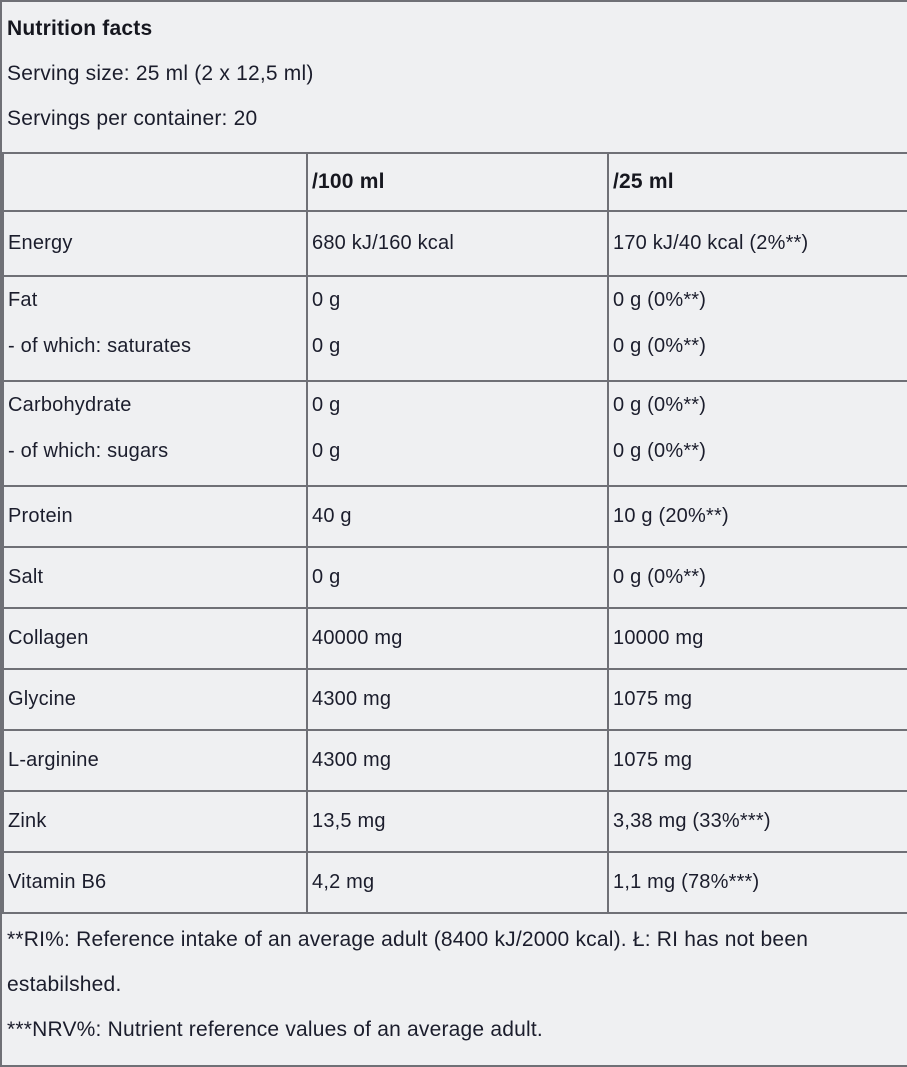 The image size is (907, 1067). I want to click on serving-size-text: Serving size: 25 ml (2 x 12,5 ml), so click(160, 73).